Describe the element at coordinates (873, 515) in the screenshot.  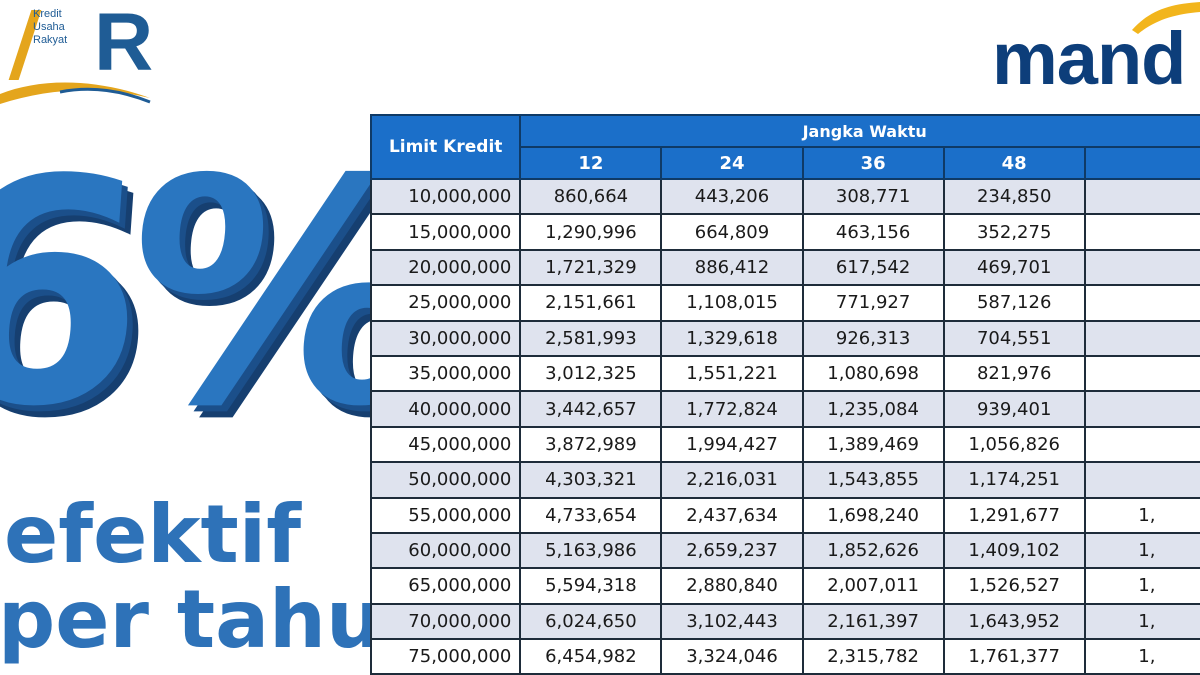
I see `installment-cell: 1,698,240` at that location.